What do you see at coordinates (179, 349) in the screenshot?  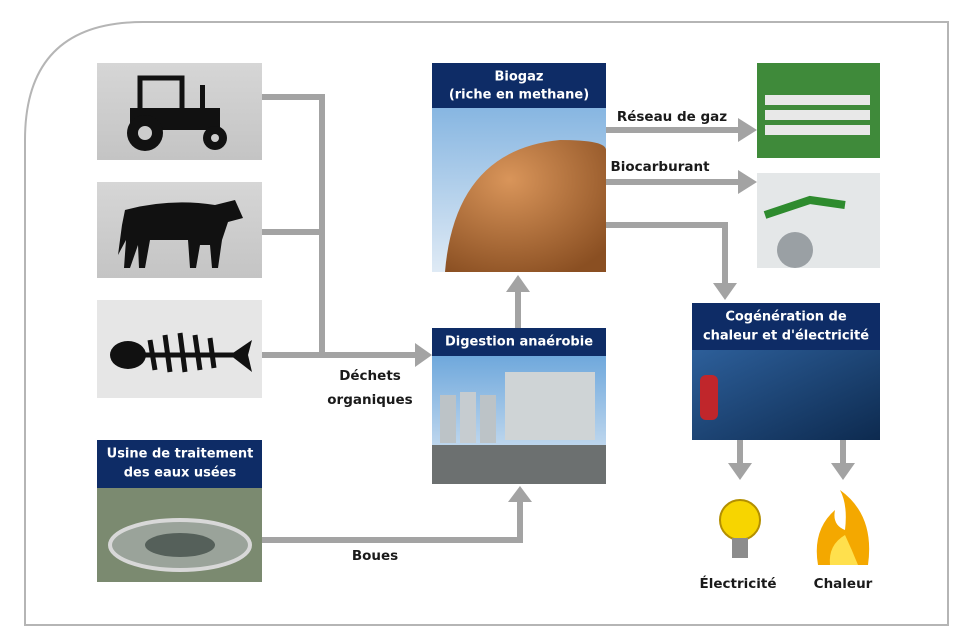 I see `fish-panel` at bounding box center [179, 349].